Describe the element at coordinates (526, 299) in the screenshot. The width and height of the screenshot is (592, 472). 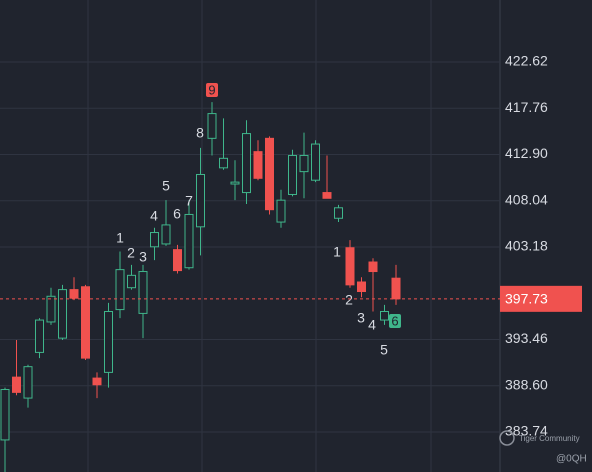
I see `current-price-label: 397.73` at that location.